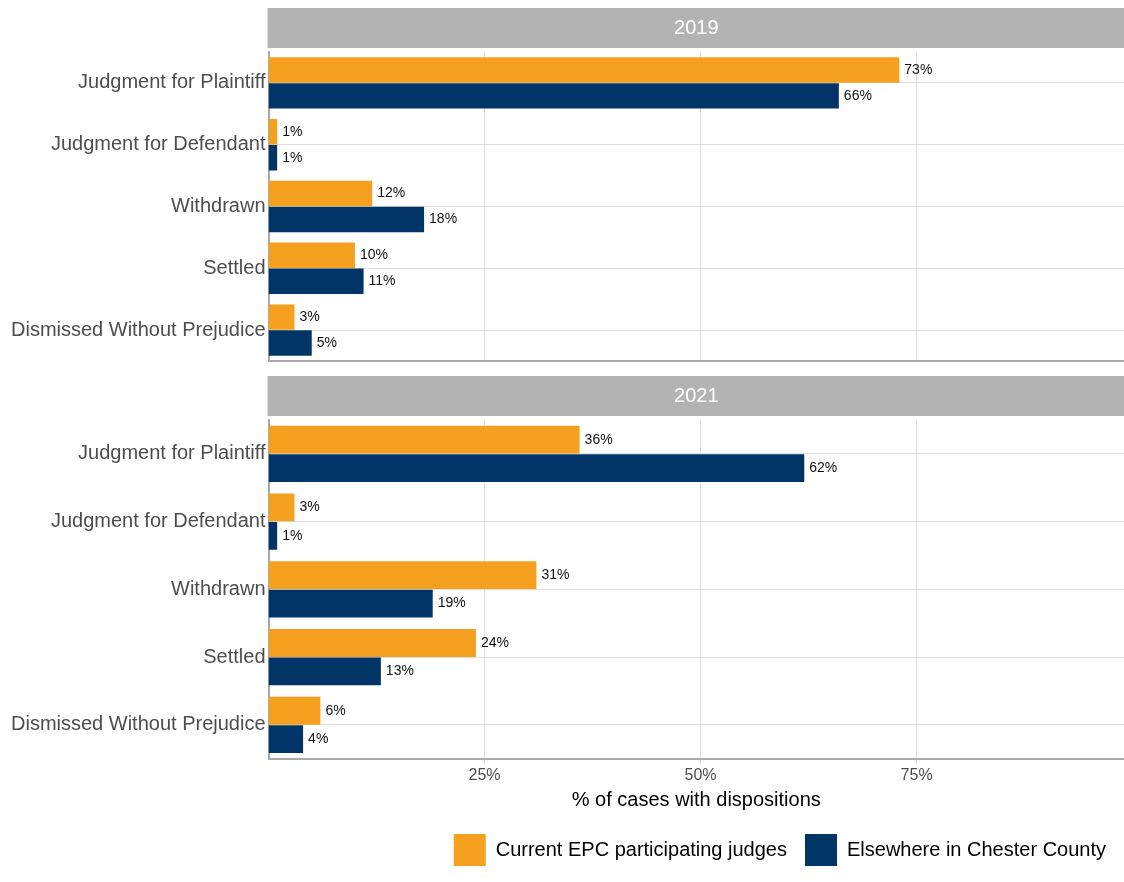 The height and width of the screenshot is (882, 1124). I want to click on data-label: 12%, so click(391, 192).